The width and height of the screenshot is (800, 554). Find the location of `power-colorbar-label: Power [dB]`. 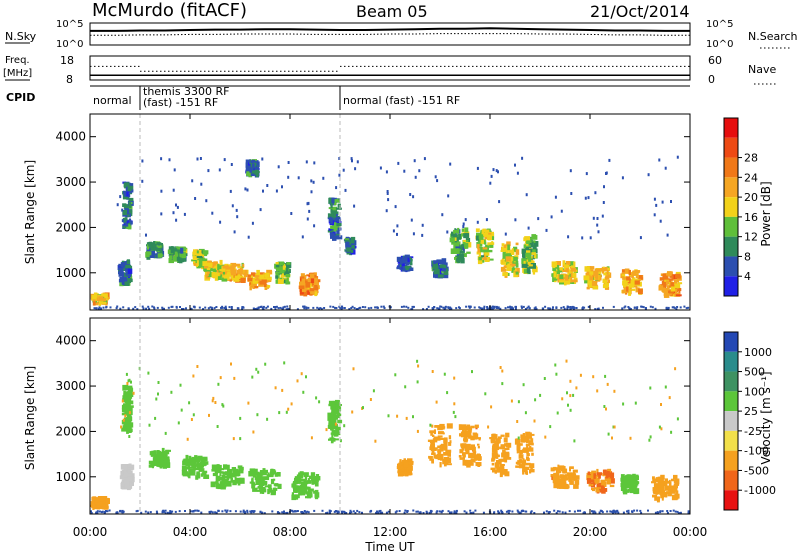

power-colorbar-label: Power [dB] is located at coordinates (766, 213).